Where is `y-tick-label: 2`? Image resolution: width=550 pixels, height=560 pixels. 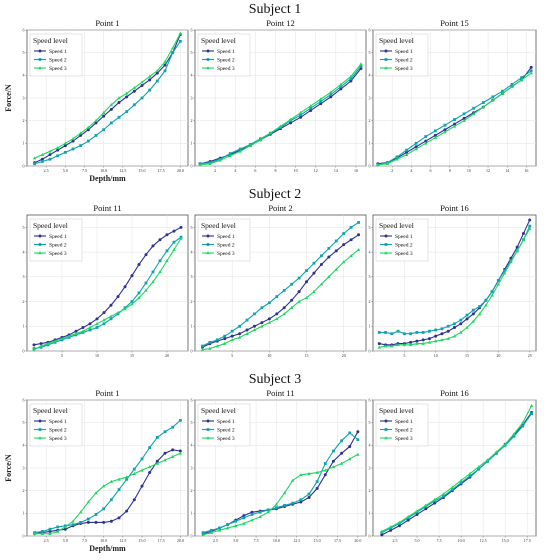
y-tick-label: 2 is located at coordinates (370, 301).